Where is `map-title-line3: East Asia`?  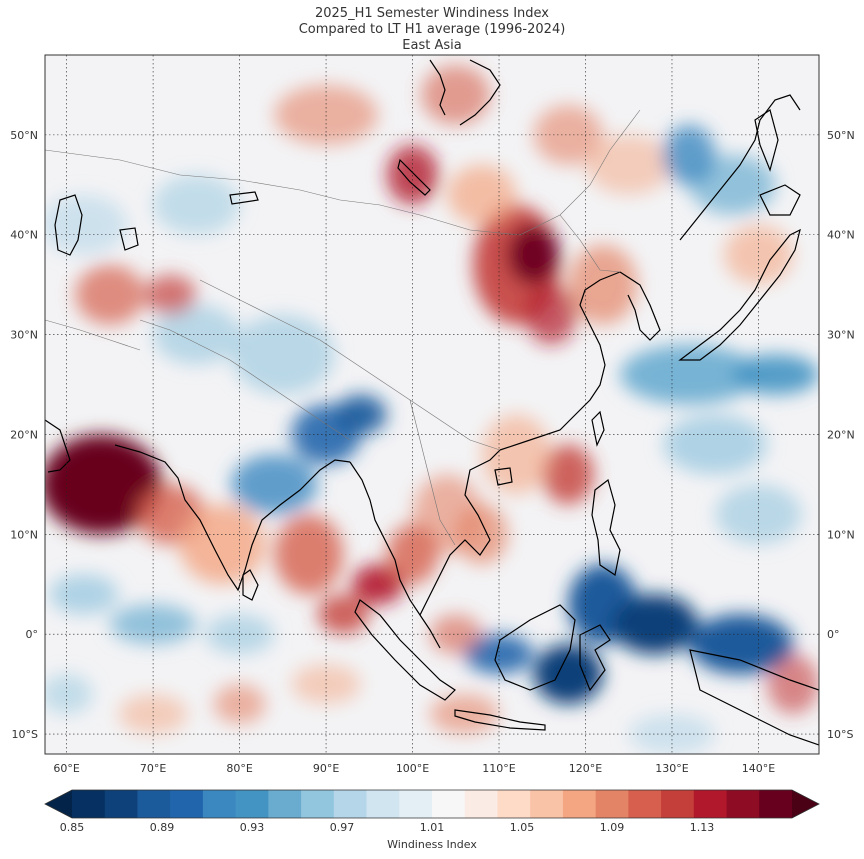
map-title-line3: East Asia is located at coordinates (432, 45).